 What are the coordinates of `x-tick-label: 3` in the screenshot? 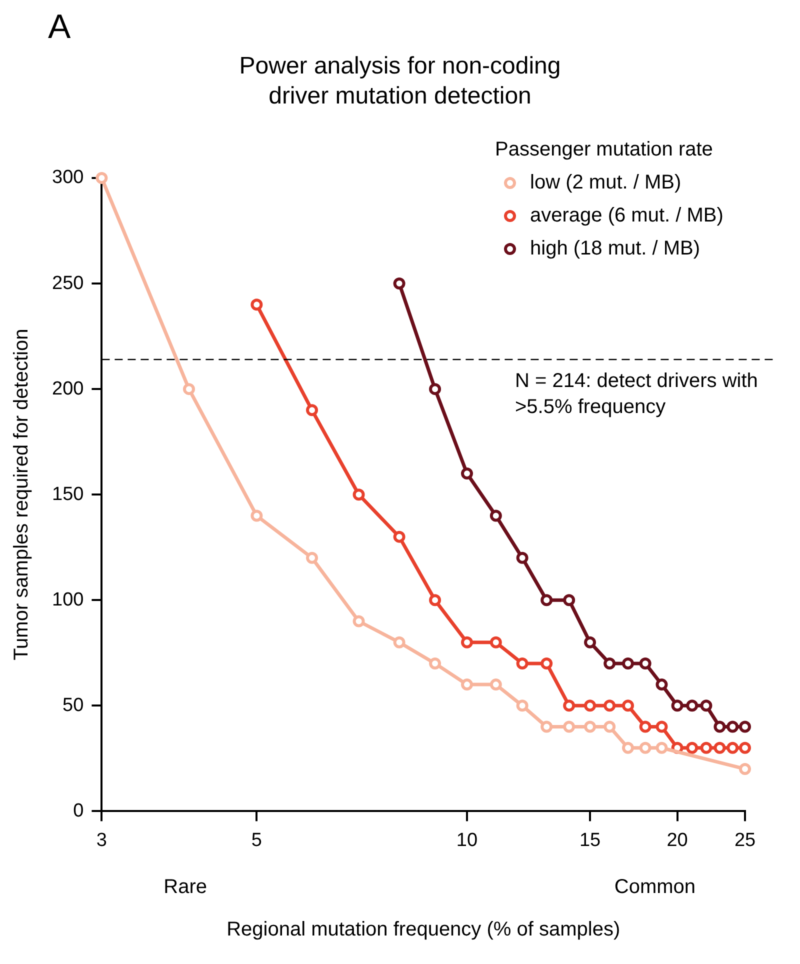 It's located at (101, 840).